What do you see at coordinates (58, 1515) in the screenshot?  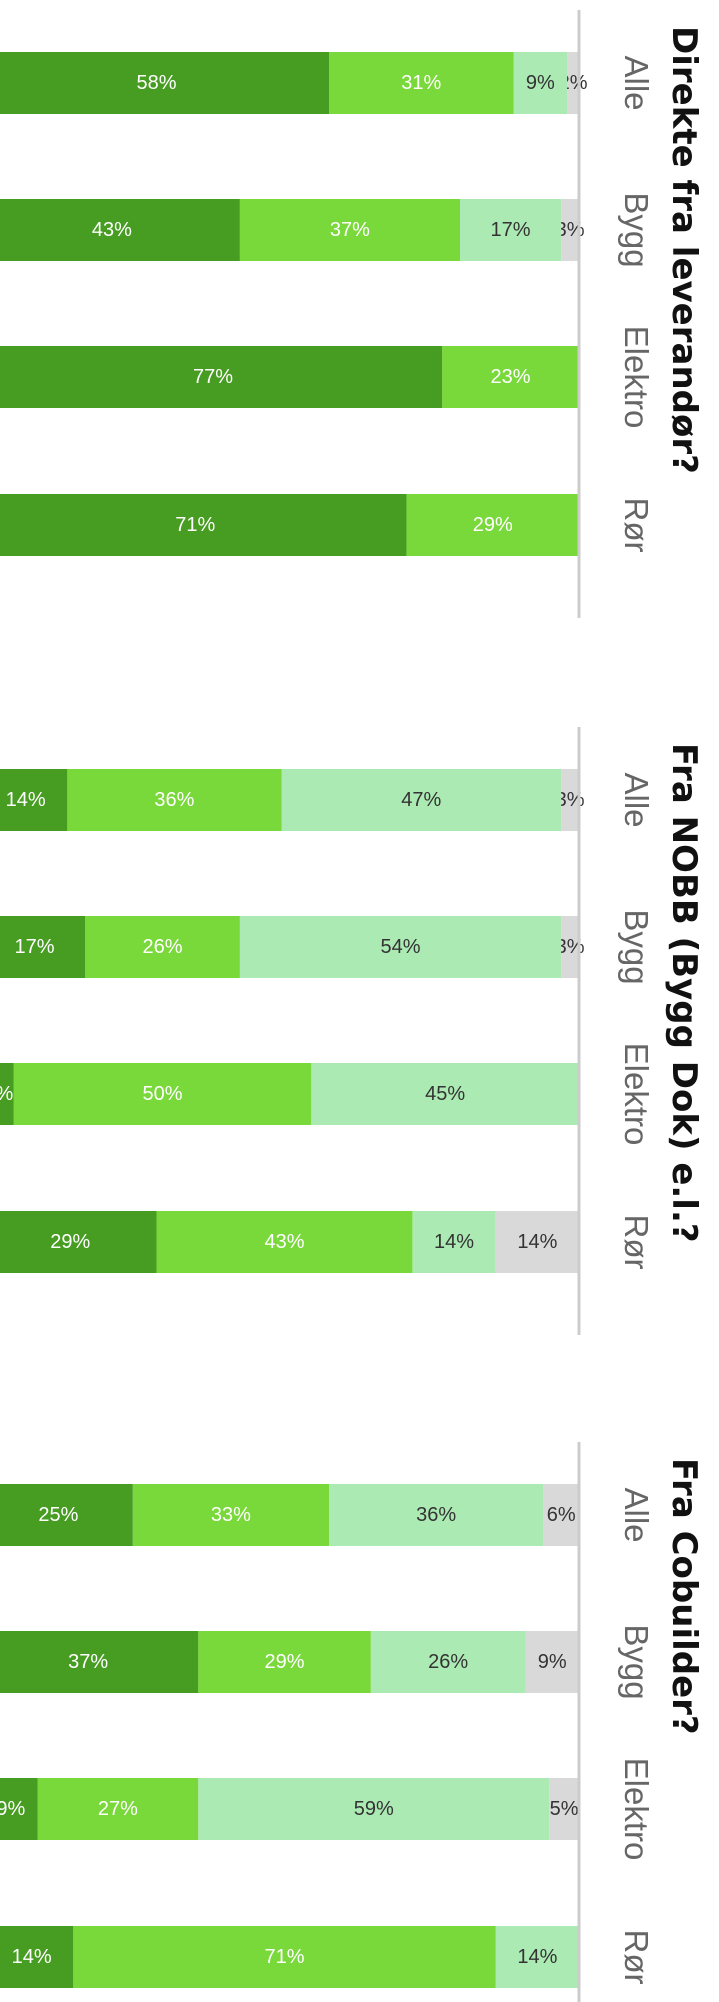 I see `data-label: 25%` at bounding box center [58, 1515].